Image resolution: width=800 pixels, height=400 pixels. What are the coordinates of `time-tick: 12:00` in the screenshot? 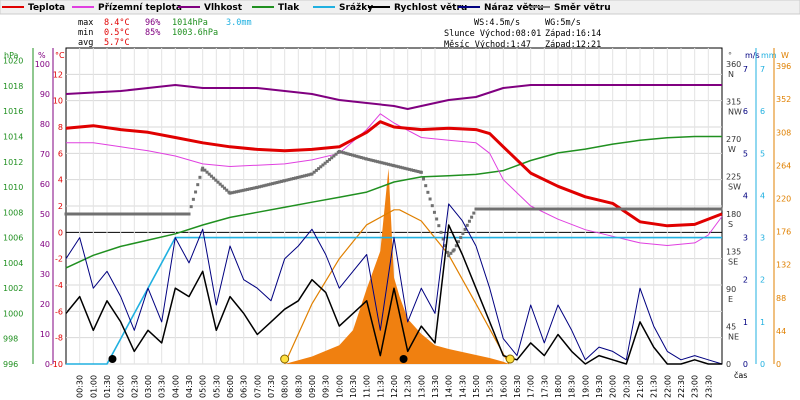 It's located at (394, 386).